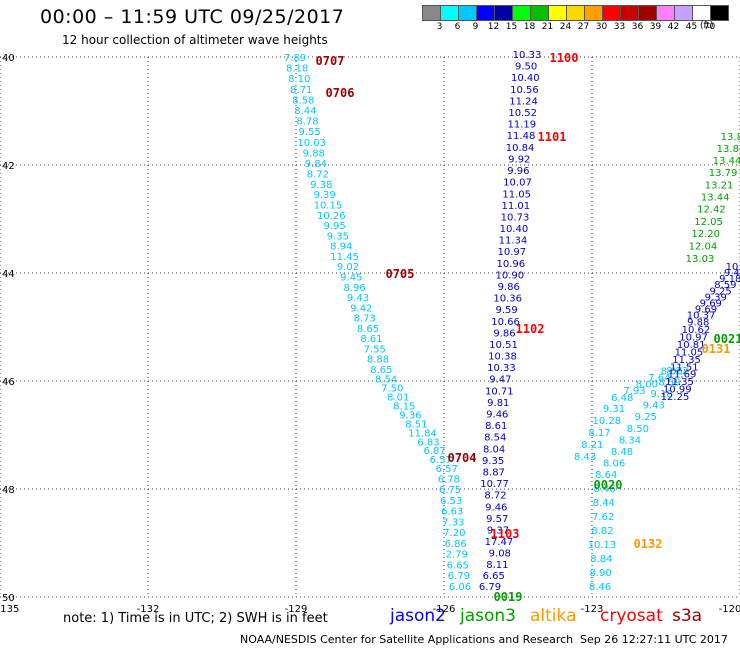 The image size is (740, 650). Describe the element at coordinates (375, 349) in the screenshot. I see `swh-value-label: 7.55` at that location.